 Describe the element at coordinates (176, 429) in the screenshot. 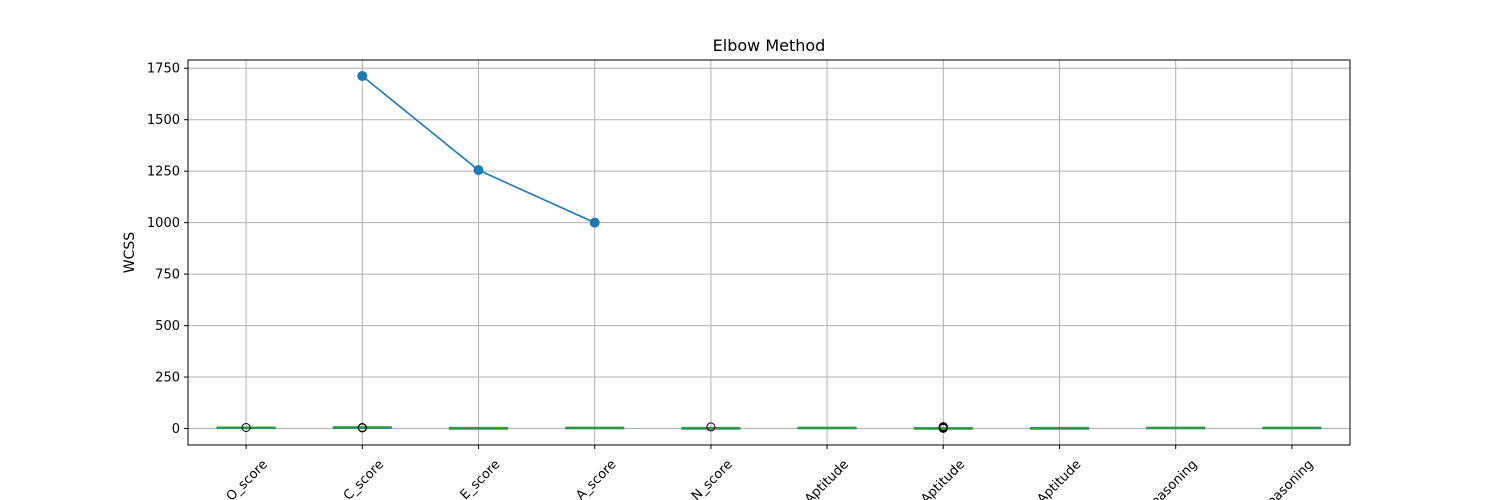

I see `y-tick-label: 0` at that location.